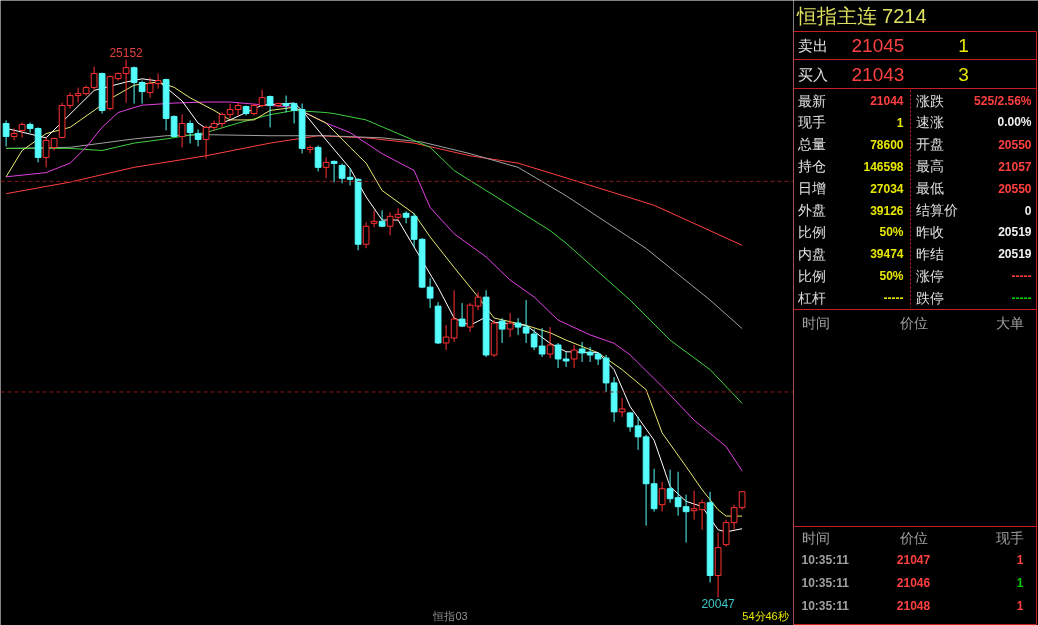 This screenshot has height=625, width=1038. What do you see at coordinates (929, 122) in the screenshot?
I see `text: 速涨` at bounding box center [929, 122].